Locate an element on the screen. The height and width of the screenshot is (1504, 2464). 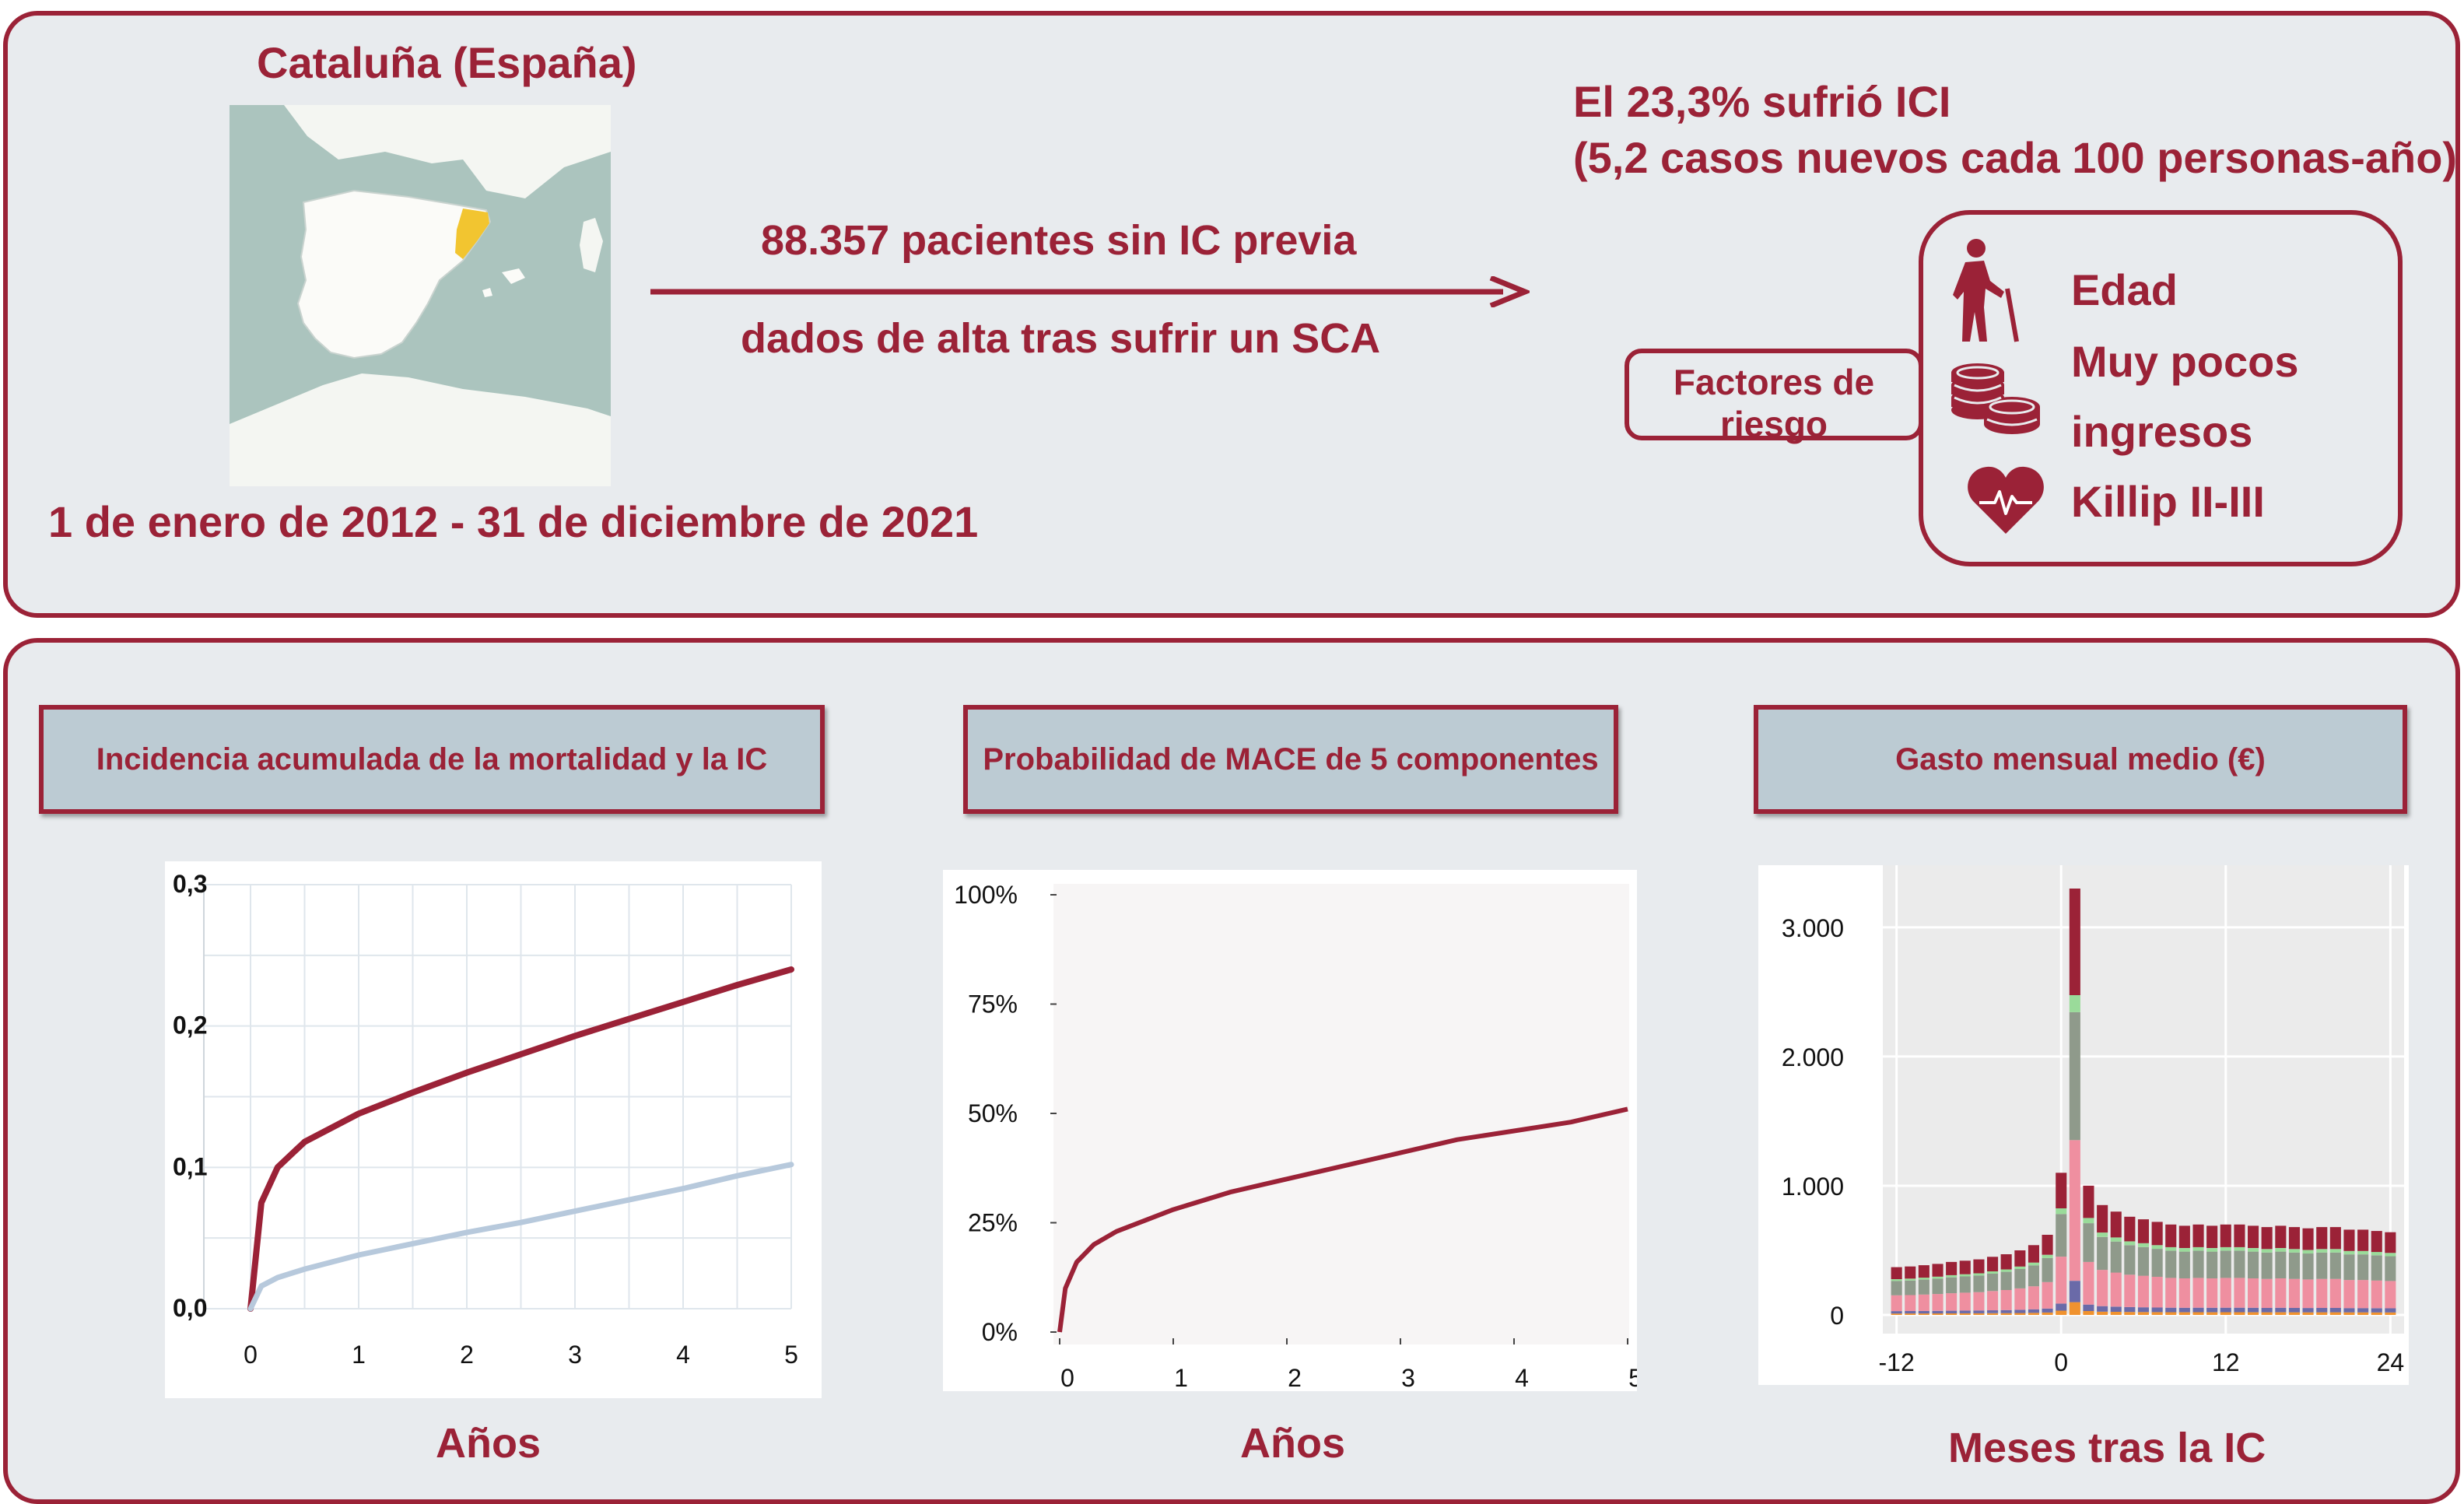
cohort-label: 88.357 pacientes sin IC previa is located at coordinates (1059, 240).